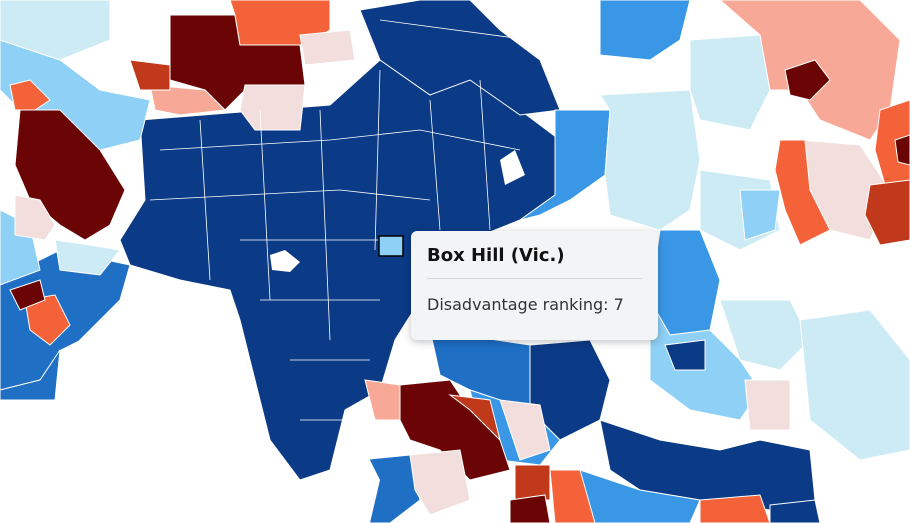 The height and width of the screenshot is (523, 910). Describe the element at coordinates (618, 304) in the screenshot. I see `tooltip-metric-value: 7` at that location.